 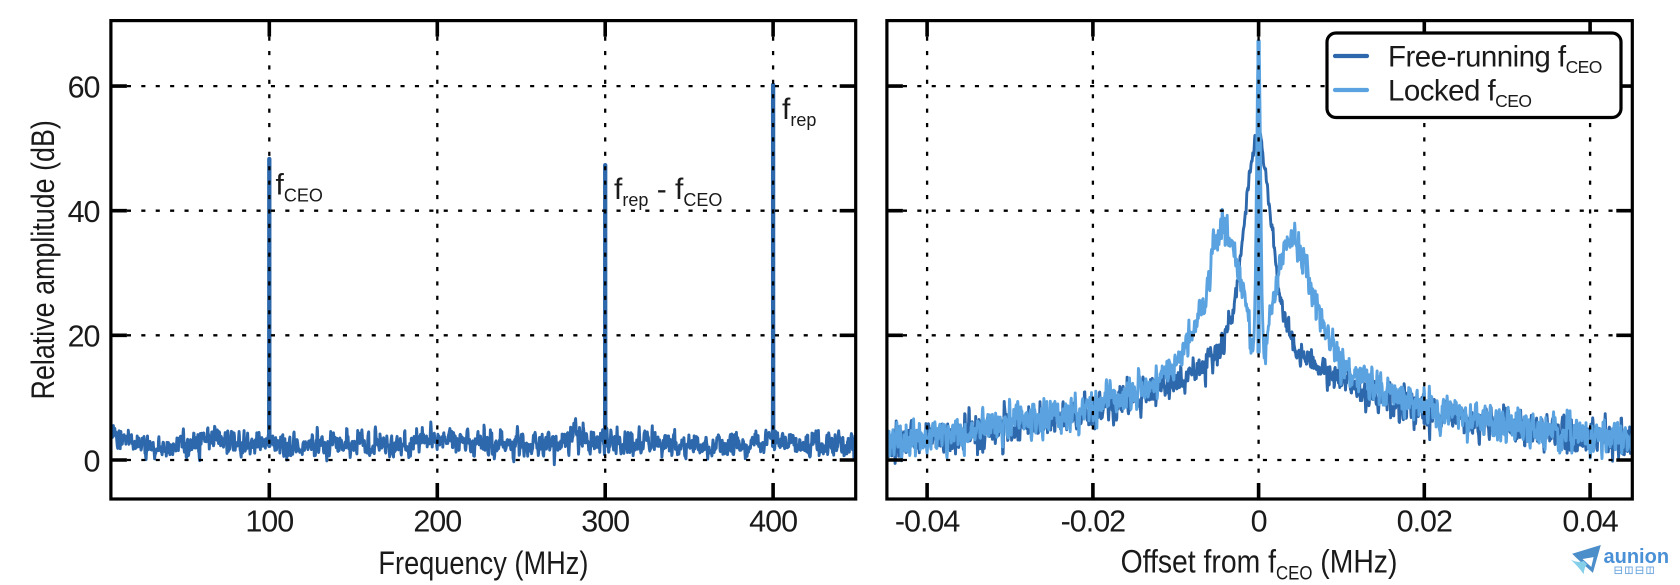 What do you see at coordinates (84, 88) in the screenshot?
I see `svg-text: 60` at bounding box center [84, 88].